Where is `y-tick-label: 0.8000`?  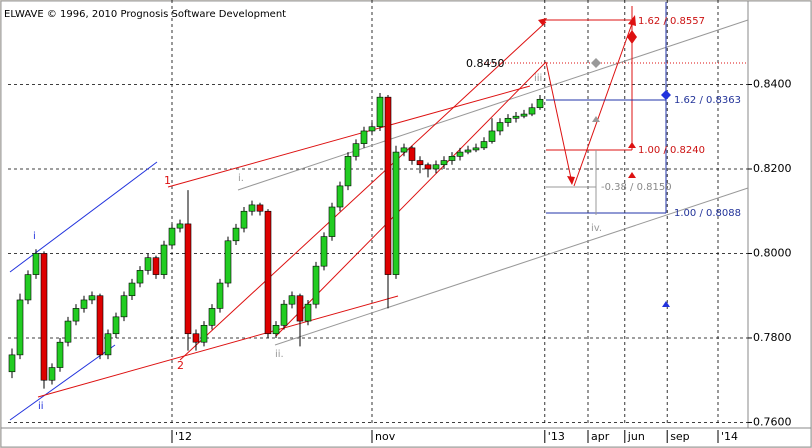 y-tick-label: 0.8000 is located at coordinates (772, 252).